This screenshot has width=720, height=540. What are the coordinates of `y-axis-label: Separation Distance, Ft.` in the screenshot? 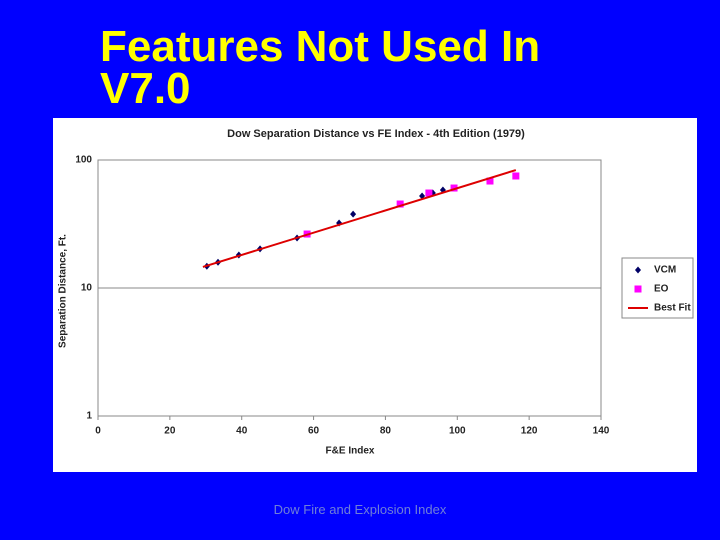 It's located at (63, 291).